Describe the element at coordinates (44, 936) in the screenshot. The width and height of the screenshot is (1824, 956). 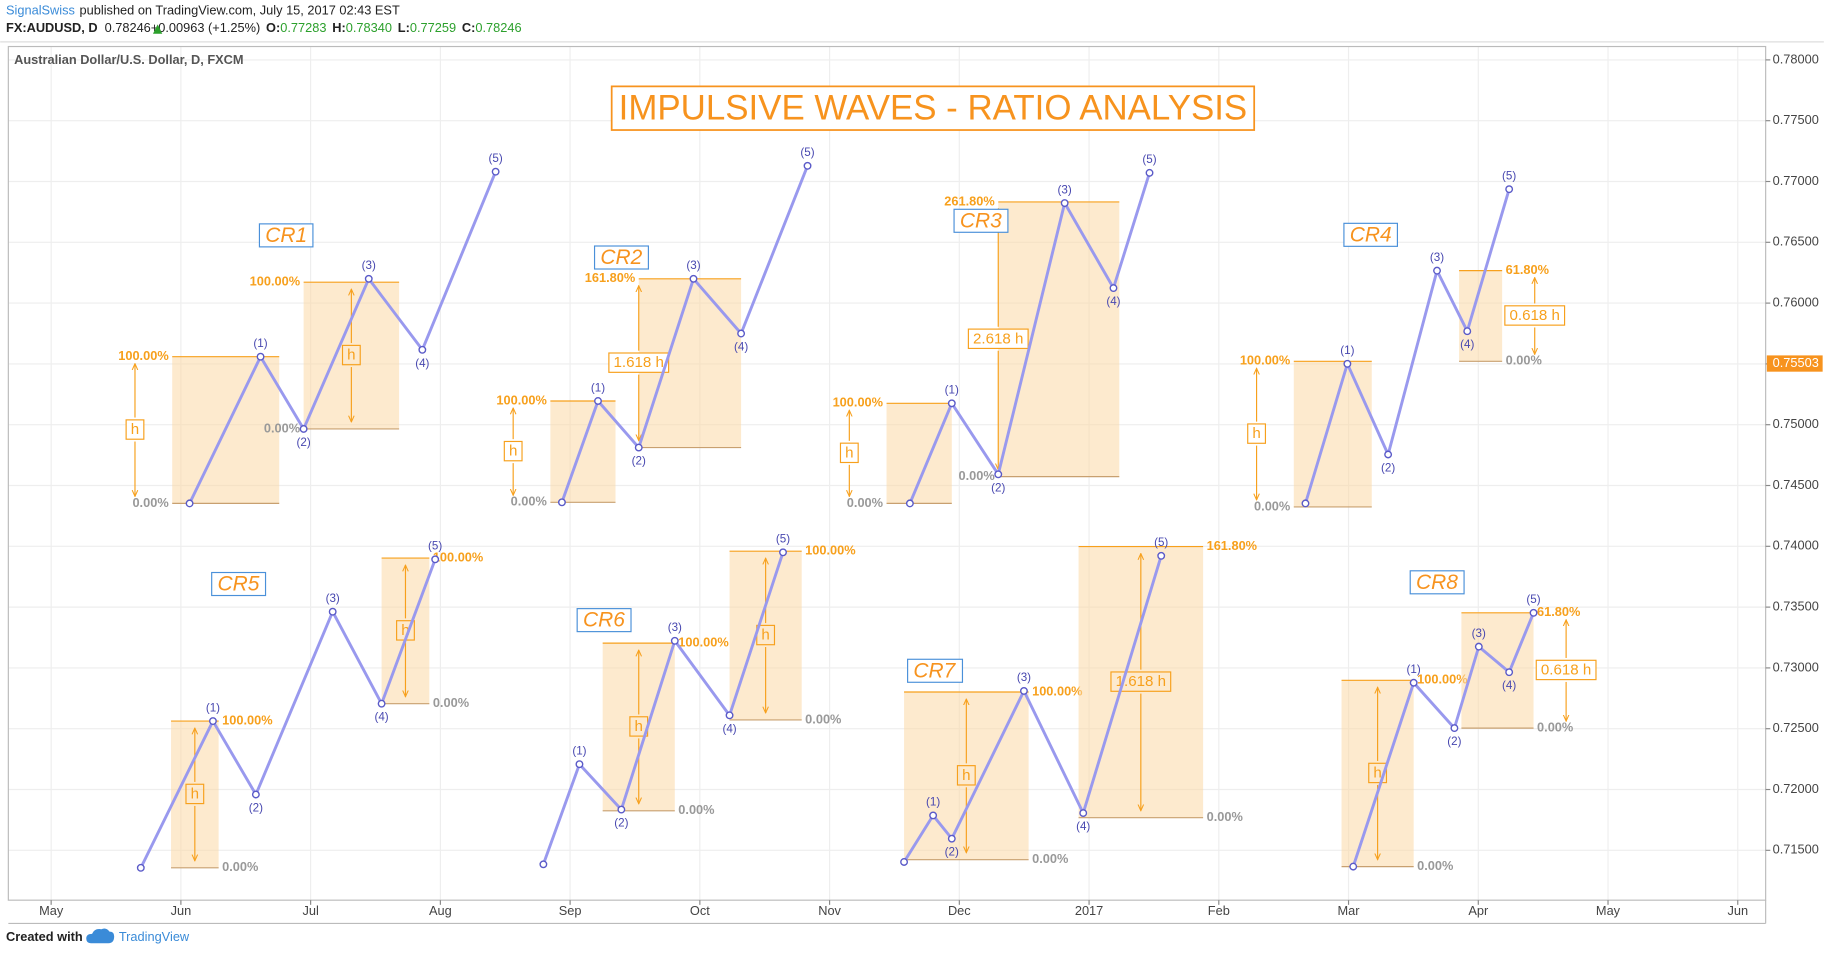
I see `footer-created: Created with` at that location.